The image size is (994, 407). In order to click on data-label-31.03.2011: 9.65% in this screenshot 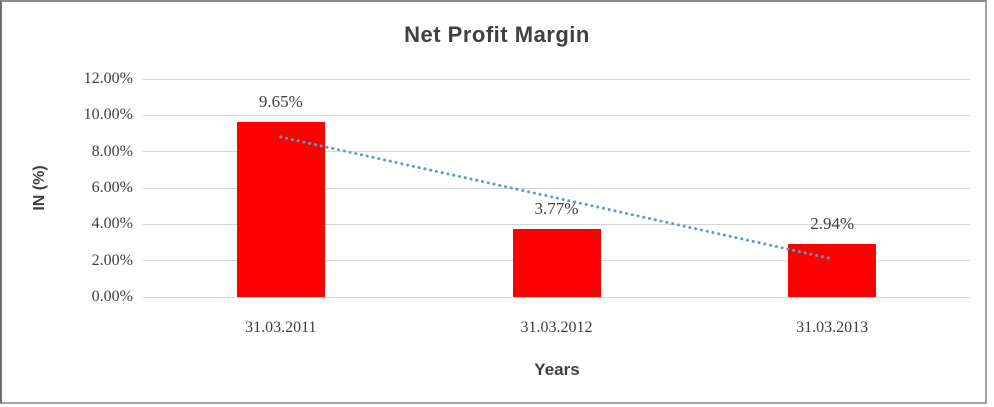, I will do `click(280, 101)`.